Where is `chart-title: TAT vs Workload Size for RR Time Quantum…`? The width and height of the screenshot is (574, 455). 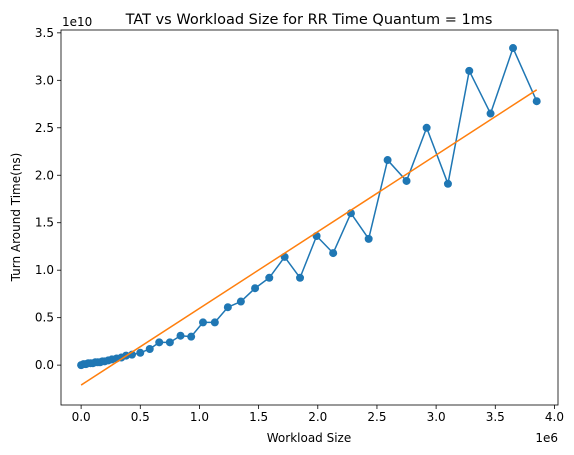
chart-title: TAT vs Workload Size for RR Time Quantum… is located at coordinates (309, 20).